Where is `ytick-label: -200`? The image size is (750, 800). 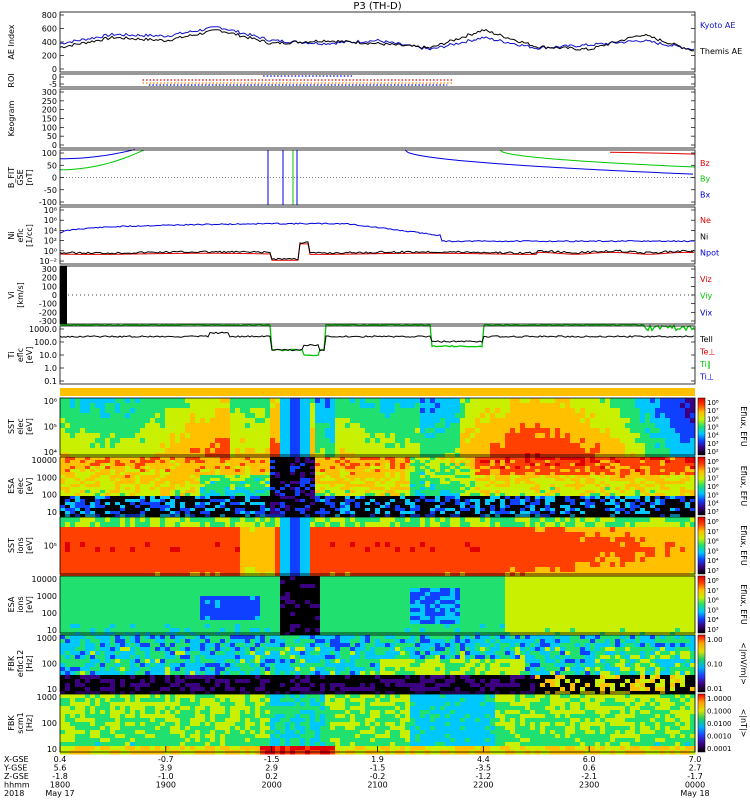 ytick-label: -200 is located at coordinates (48, 312).